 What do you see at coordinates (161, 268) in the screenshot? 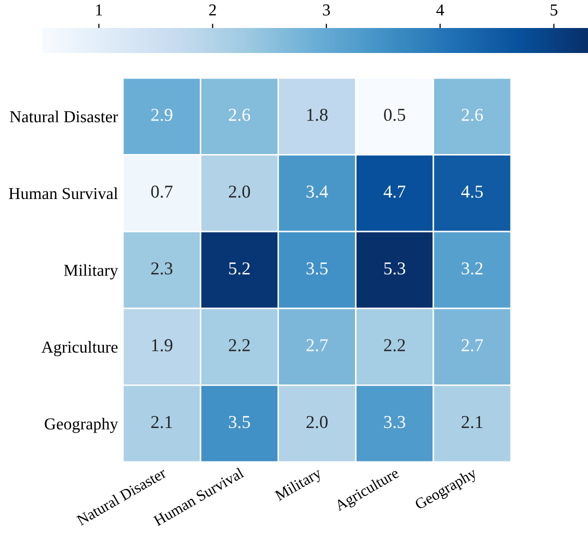
I see `data-label: 2.3` at bounding box center [161, 268].